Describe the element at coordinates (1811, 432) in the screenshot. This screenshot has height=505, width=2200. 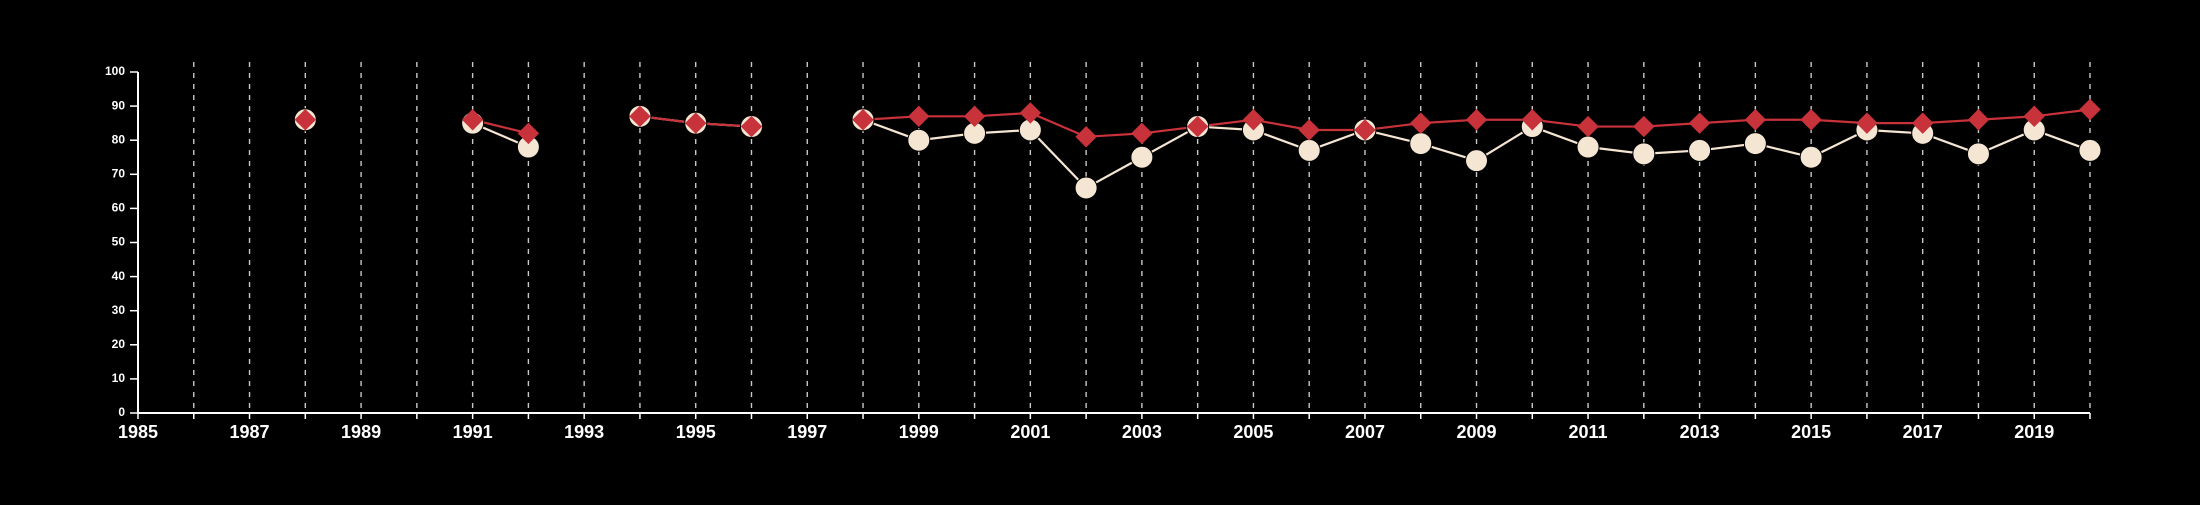
I see `x-tick-label: 2015` at that location.